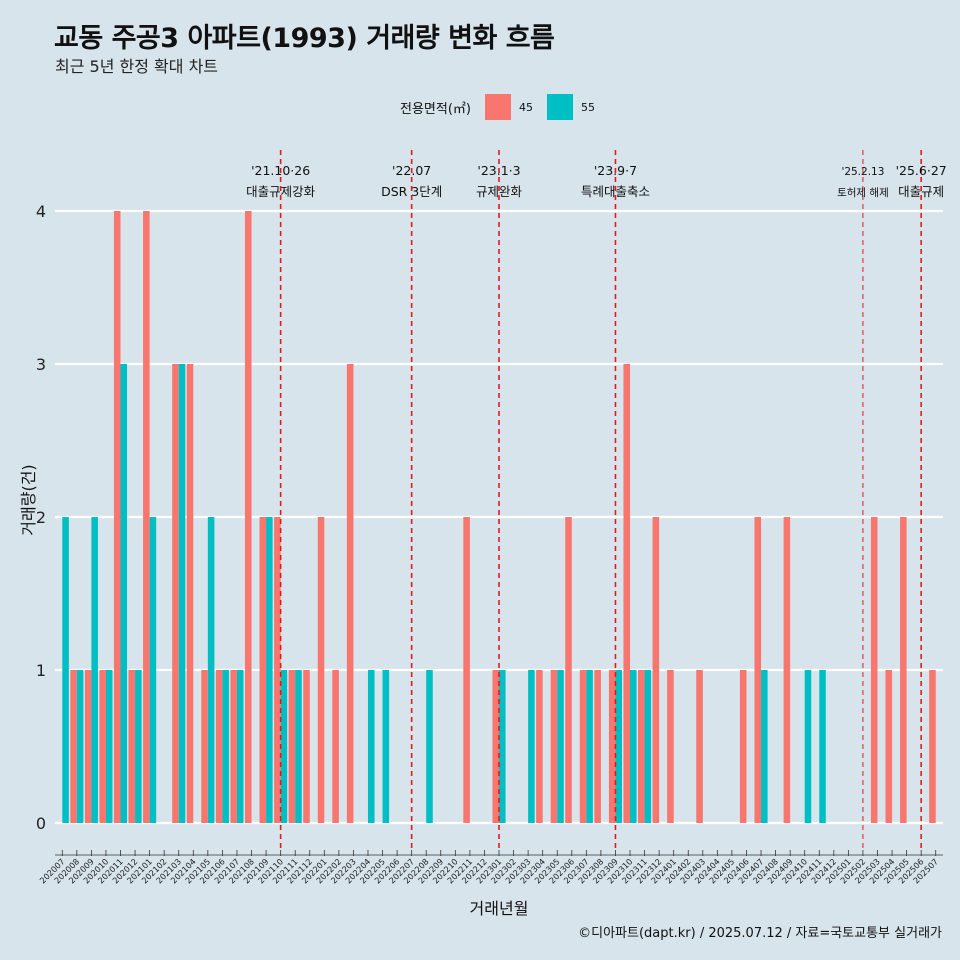 Image resolution: width=960 pixels, height=960 pixels. I want to click on event-label-5: 대출규제, so click(921, 191).